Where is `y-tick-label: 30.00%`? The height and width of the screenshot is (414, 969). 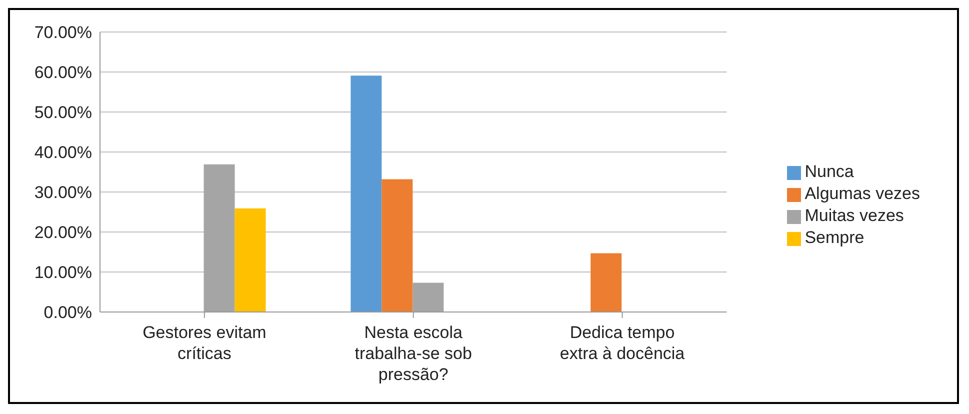 y-tick-label: 30.00% is located at coordinates (63, 192).